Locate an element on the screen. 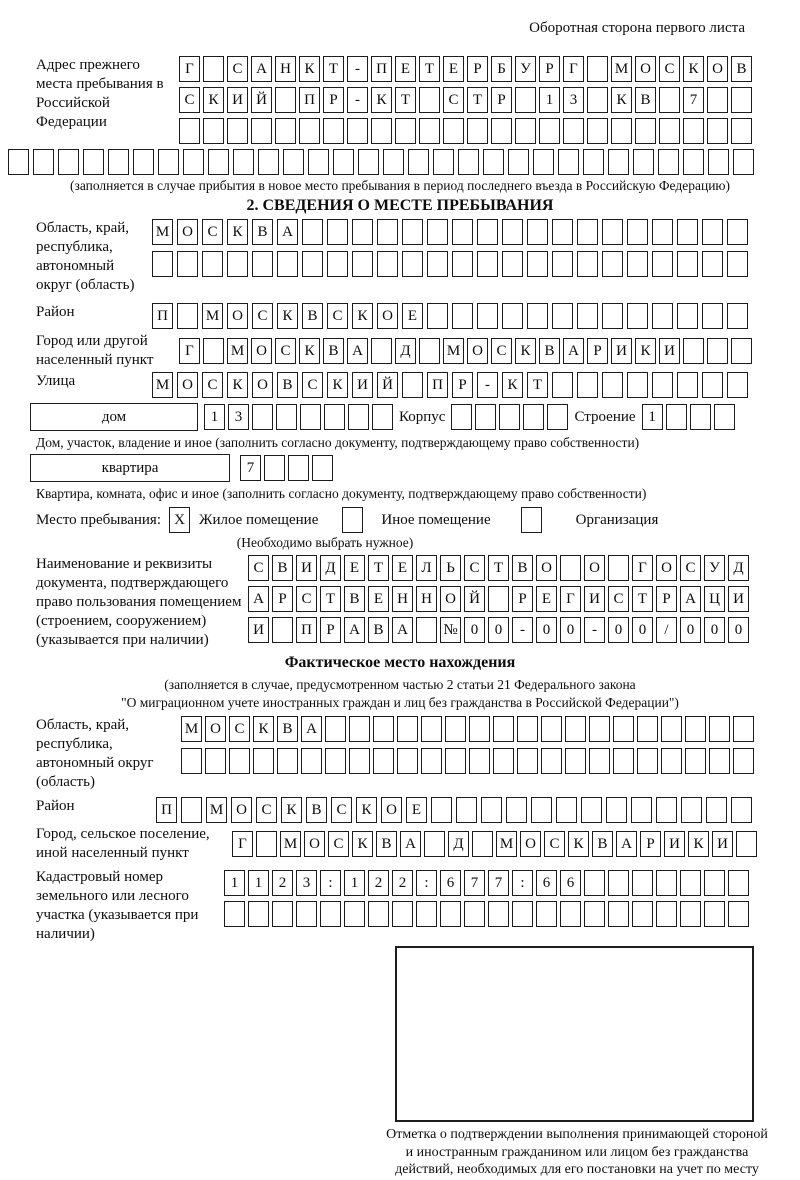 Image resolution: width=800 pixels, height=1180 pixels. char-box: 6 is located at coordinates (450, 883).